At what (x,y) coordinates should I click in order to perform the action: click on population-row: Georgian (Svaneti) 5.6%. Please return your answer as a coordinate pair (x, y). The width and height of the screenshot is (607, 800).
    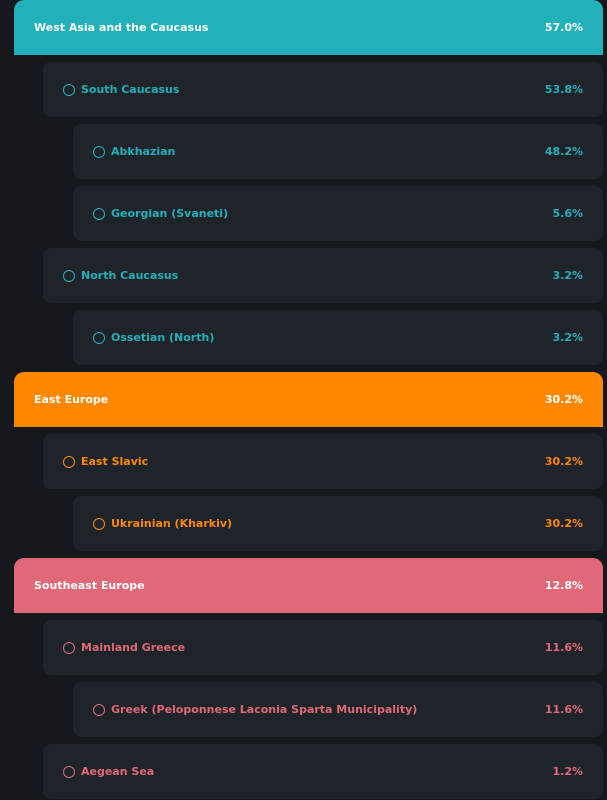
    Looking at the image, I should click on (338, 213).